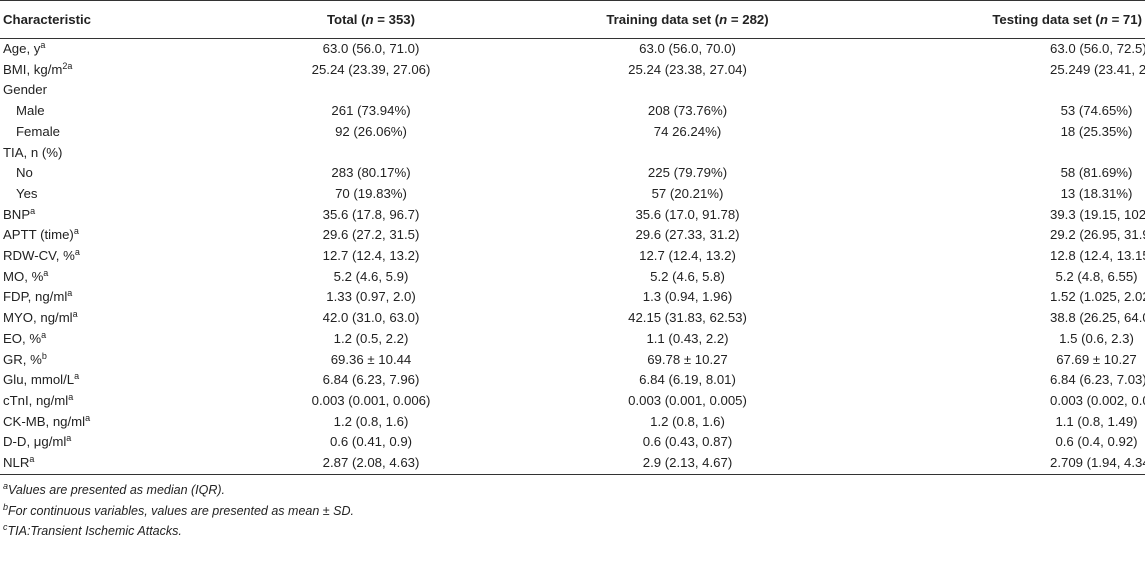 The image size is (1145, 571). I want to click on header-testing-rest: = 71), so click(1124, 19).